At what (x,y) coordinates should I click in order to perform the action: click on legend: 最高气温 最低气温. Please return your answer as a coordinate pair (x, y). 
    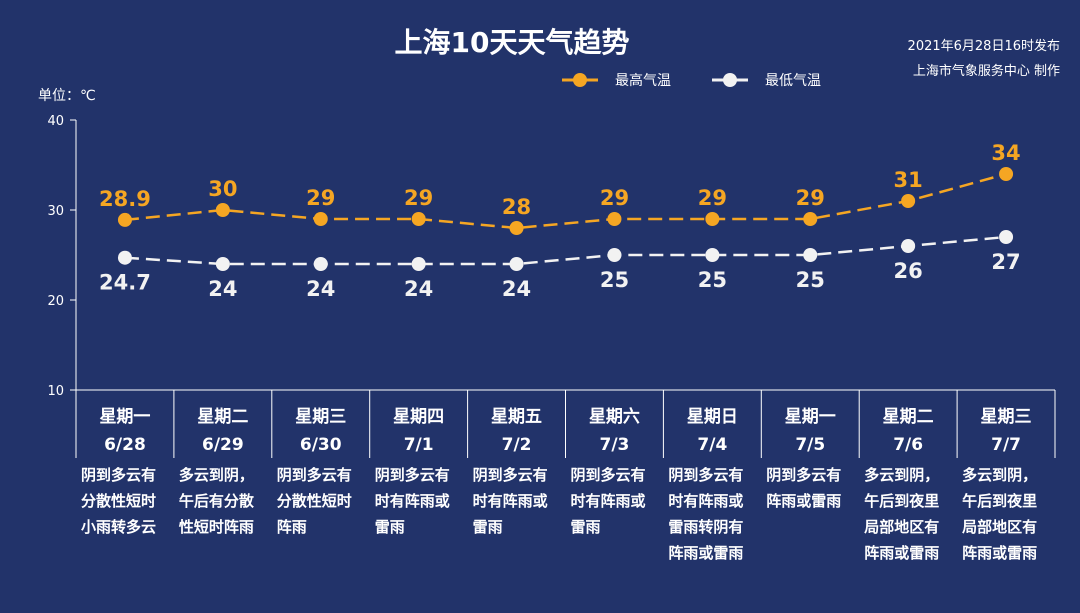
    Looking at the image, I should click on (691, 80).